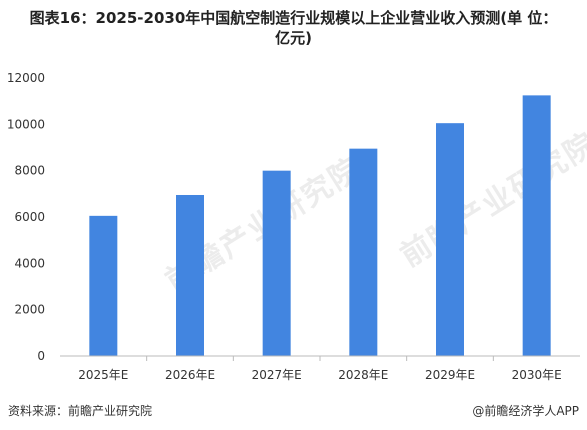  What do you see at coordinates (29, 310) in the screenshot?
I see `y-tick-label: 2000` at bounding box center [29, 310].